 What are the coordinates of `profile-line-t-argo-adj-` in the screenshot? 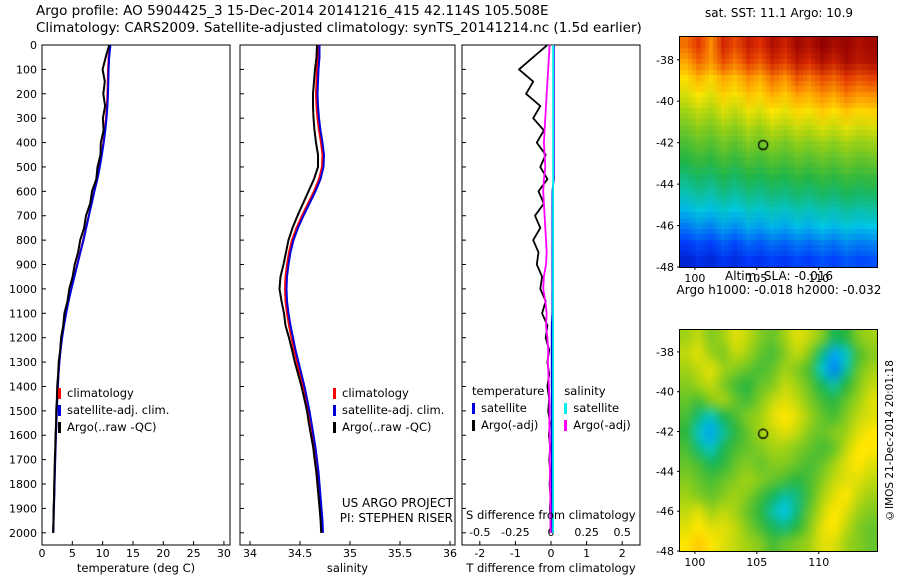 It's located at (535, 289).